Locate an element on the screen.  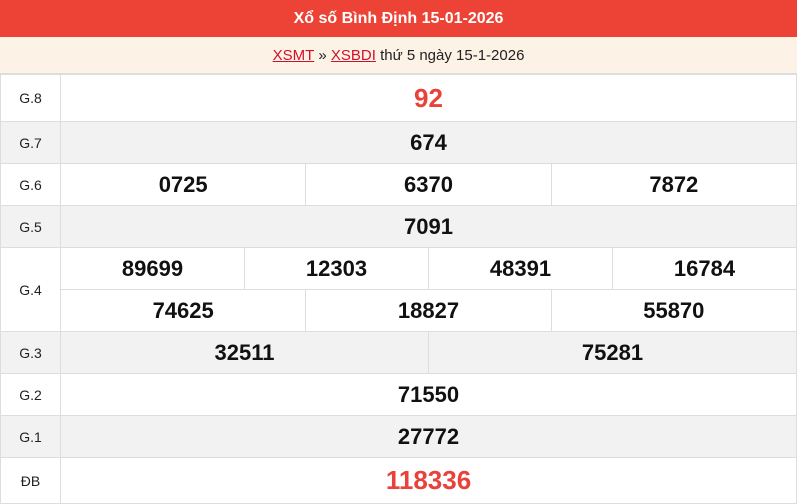
prize-number: 32511 is located at coordinates (244, 352).